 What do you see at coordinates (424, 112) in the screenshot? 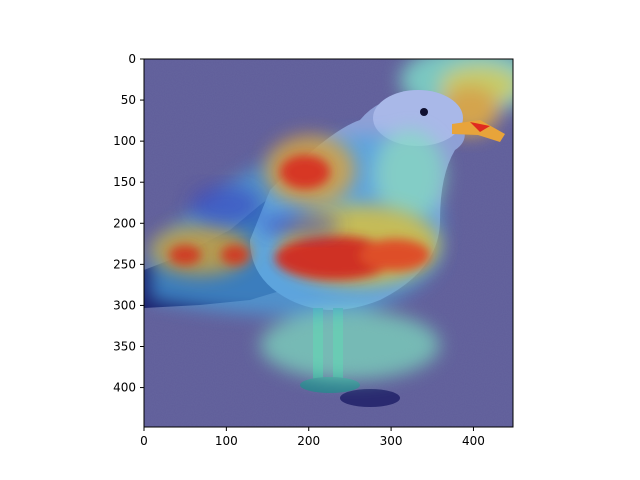
I see `seagull-eye` at bounding box center [424, 112].